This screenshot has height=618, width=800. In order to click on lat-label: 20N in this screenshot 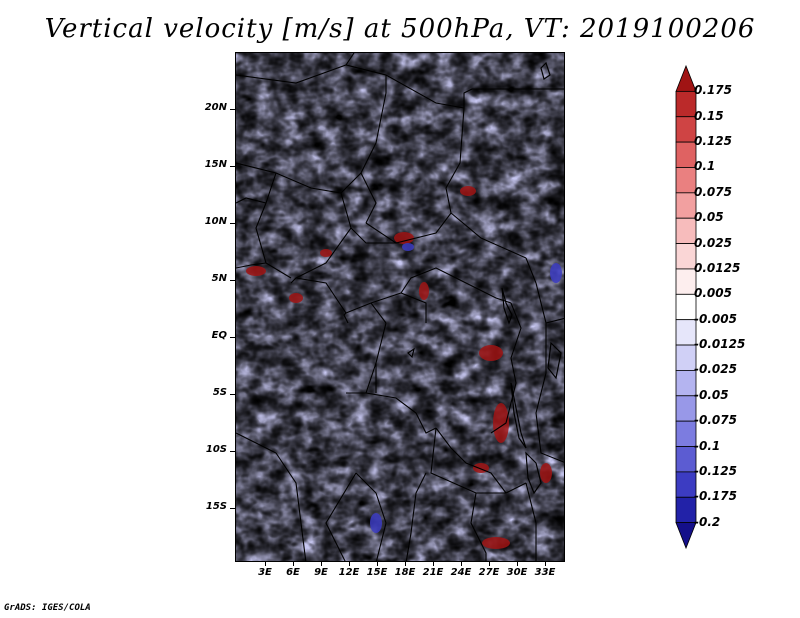, I will do `click(215, 107)`.